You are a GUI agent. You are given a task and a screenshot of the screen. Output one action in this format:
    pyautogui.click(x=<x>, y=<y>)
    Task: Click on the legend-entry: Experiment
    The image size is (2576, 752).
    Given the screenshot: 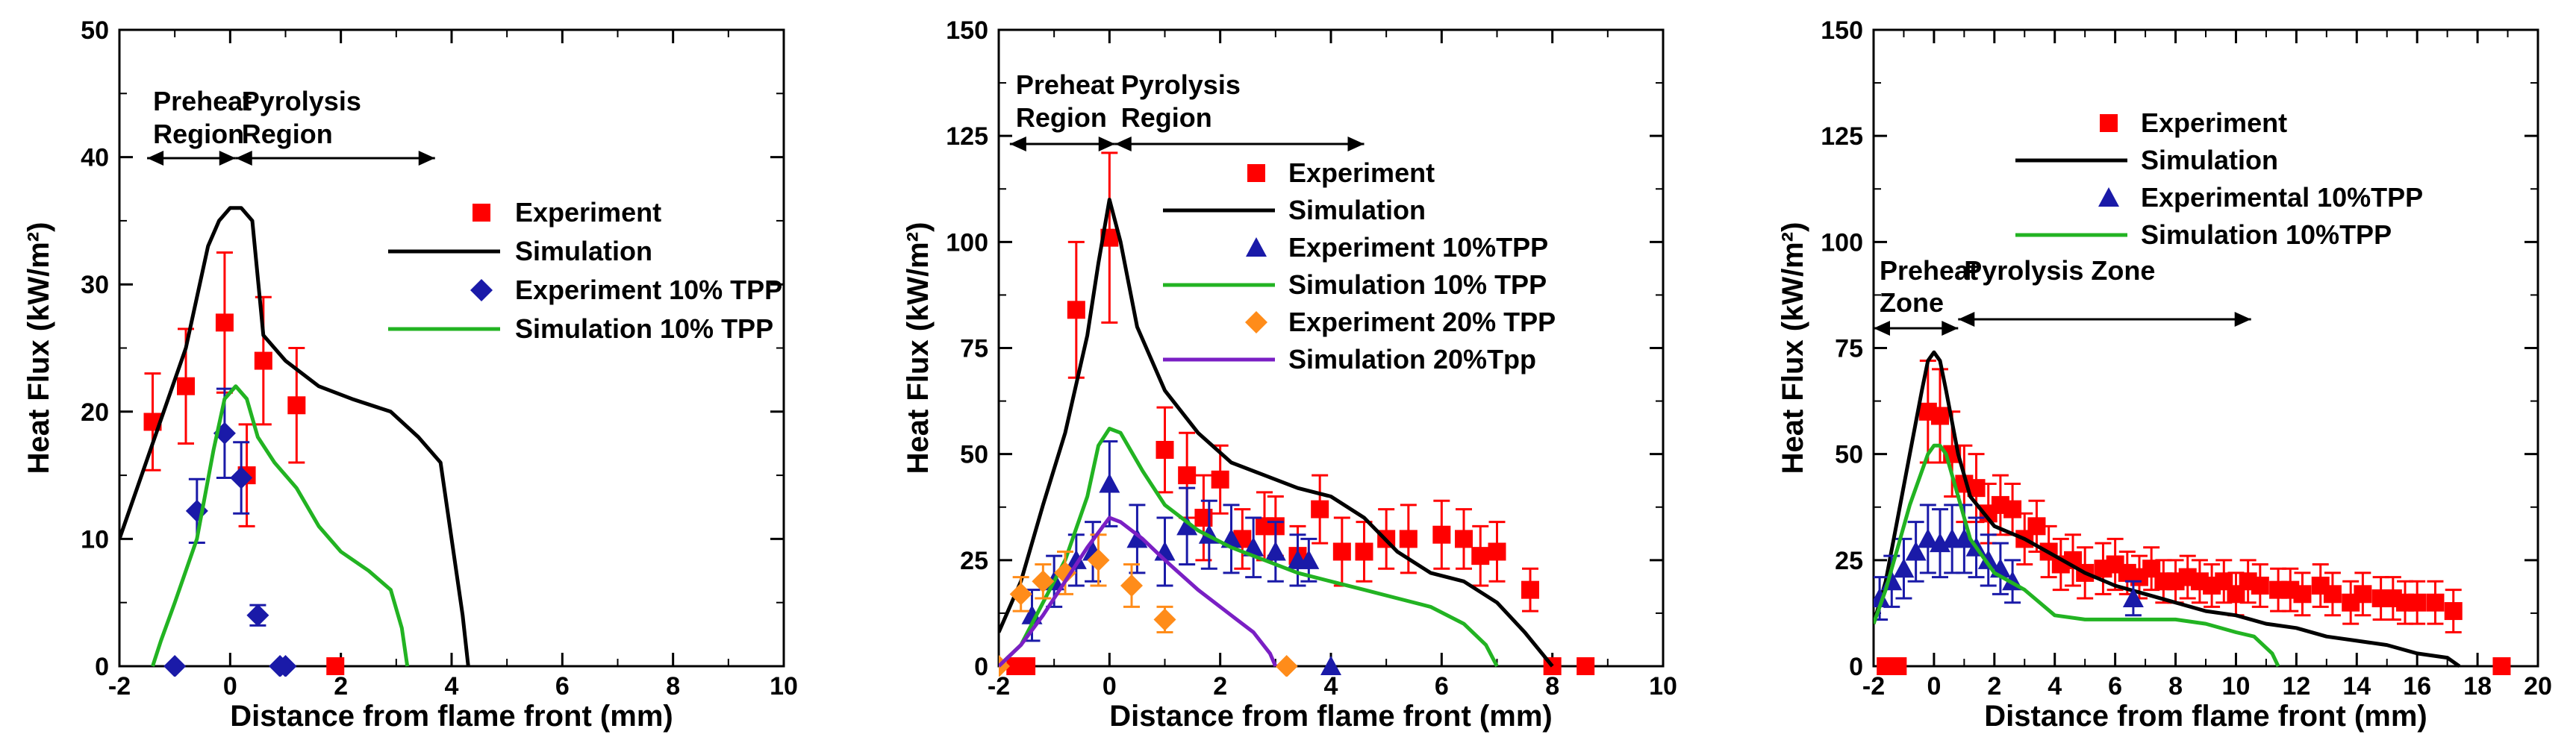 What is the action you would take?
    pyautogui.click(x=588, y=212)
    